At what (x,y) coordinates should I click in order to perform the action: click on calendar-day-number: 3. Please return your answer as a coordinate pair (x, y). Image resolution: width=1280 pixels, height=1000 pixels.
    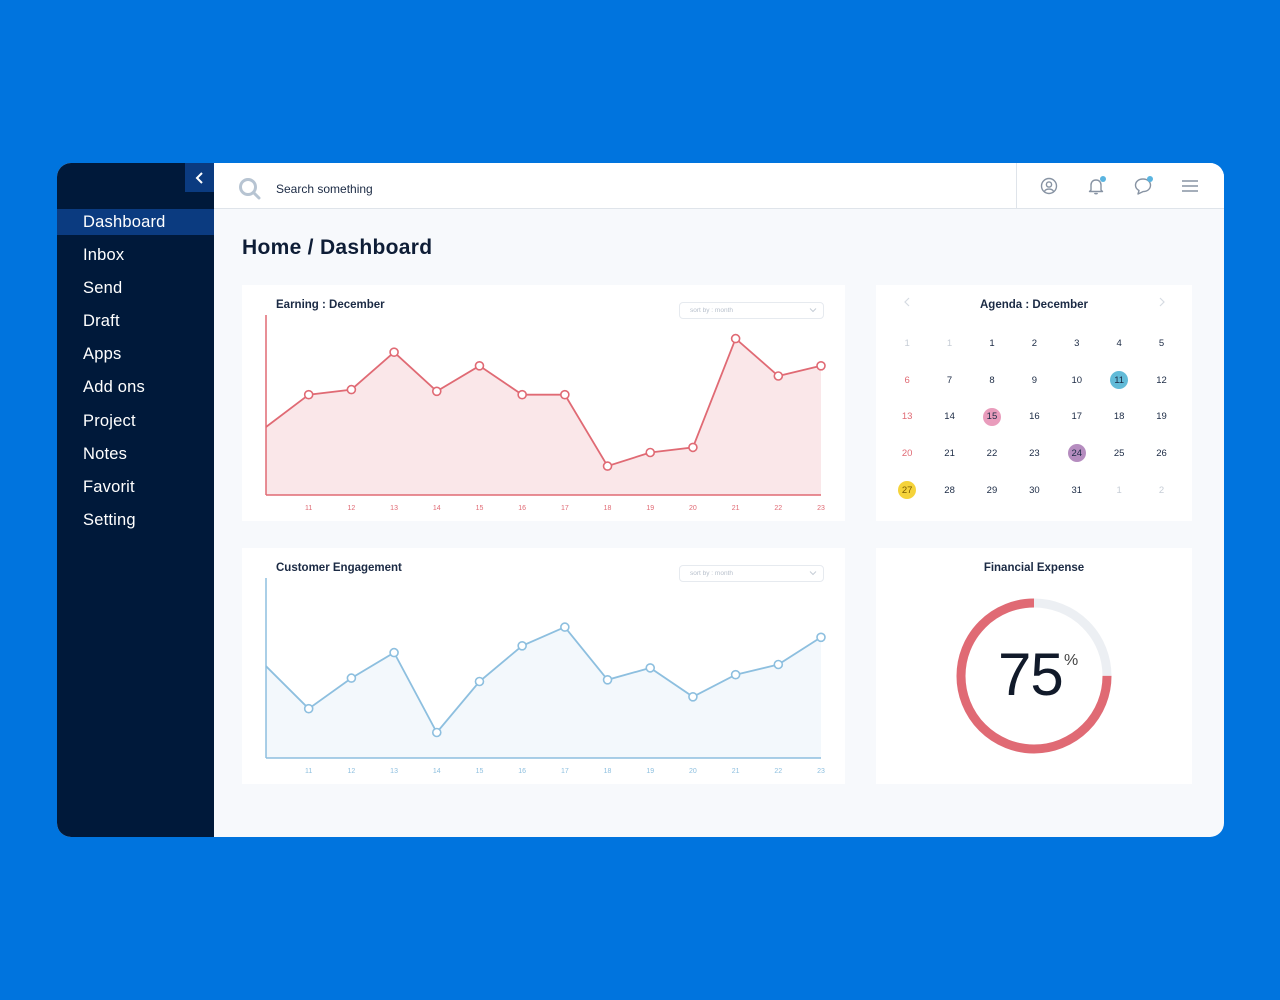
    Looking at the image, I should click on (1077, 343).